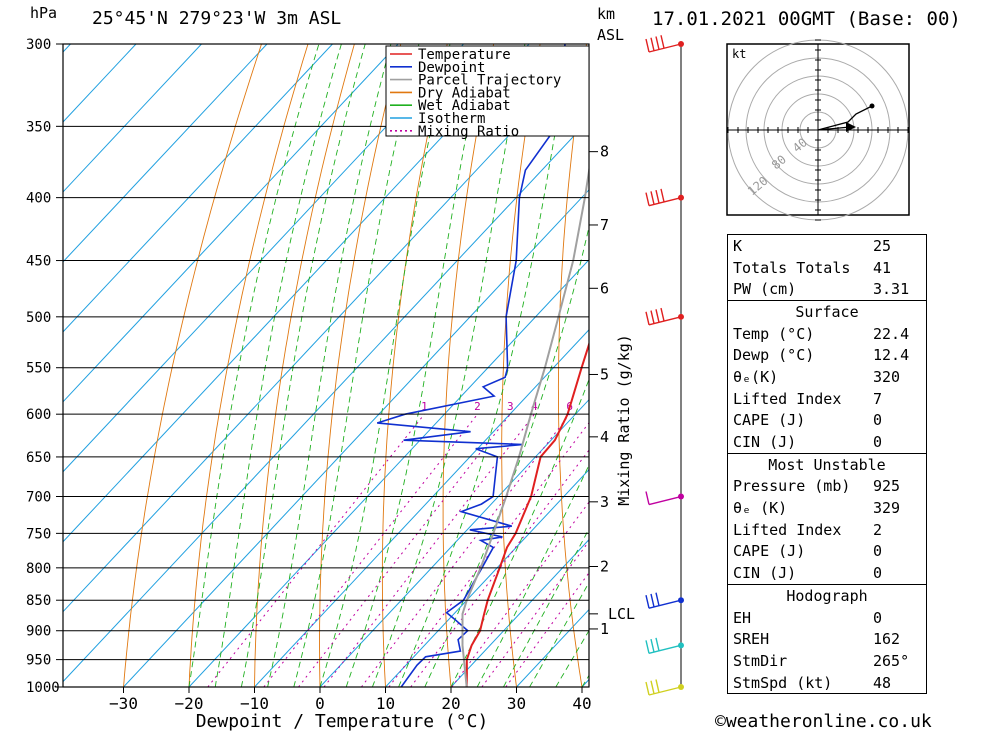 Image resolution: width=1000 pixels, height=733 pixels. I want to click on location-title: 25°45'N 279°23'W 3m ASL, so click(217, 18).